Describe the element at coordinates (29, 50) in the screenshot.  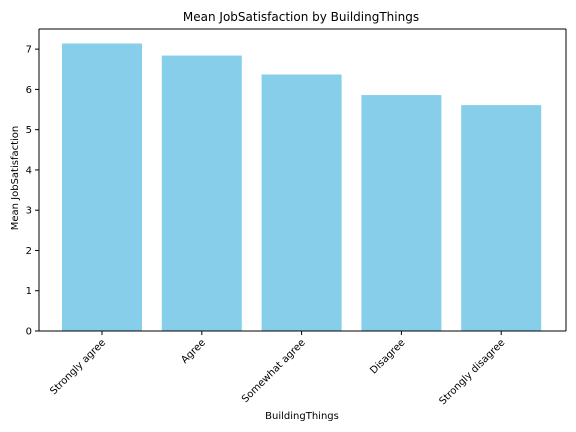
I see `y-tick-label: 7` at that location.